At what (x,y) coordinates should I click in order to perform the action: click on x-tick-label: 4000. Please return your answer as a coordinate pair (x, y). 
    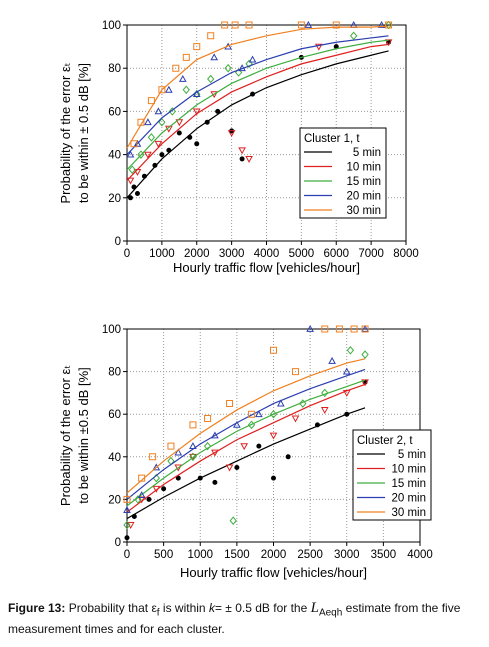
    Looking at the image, I should click on (420, 555).